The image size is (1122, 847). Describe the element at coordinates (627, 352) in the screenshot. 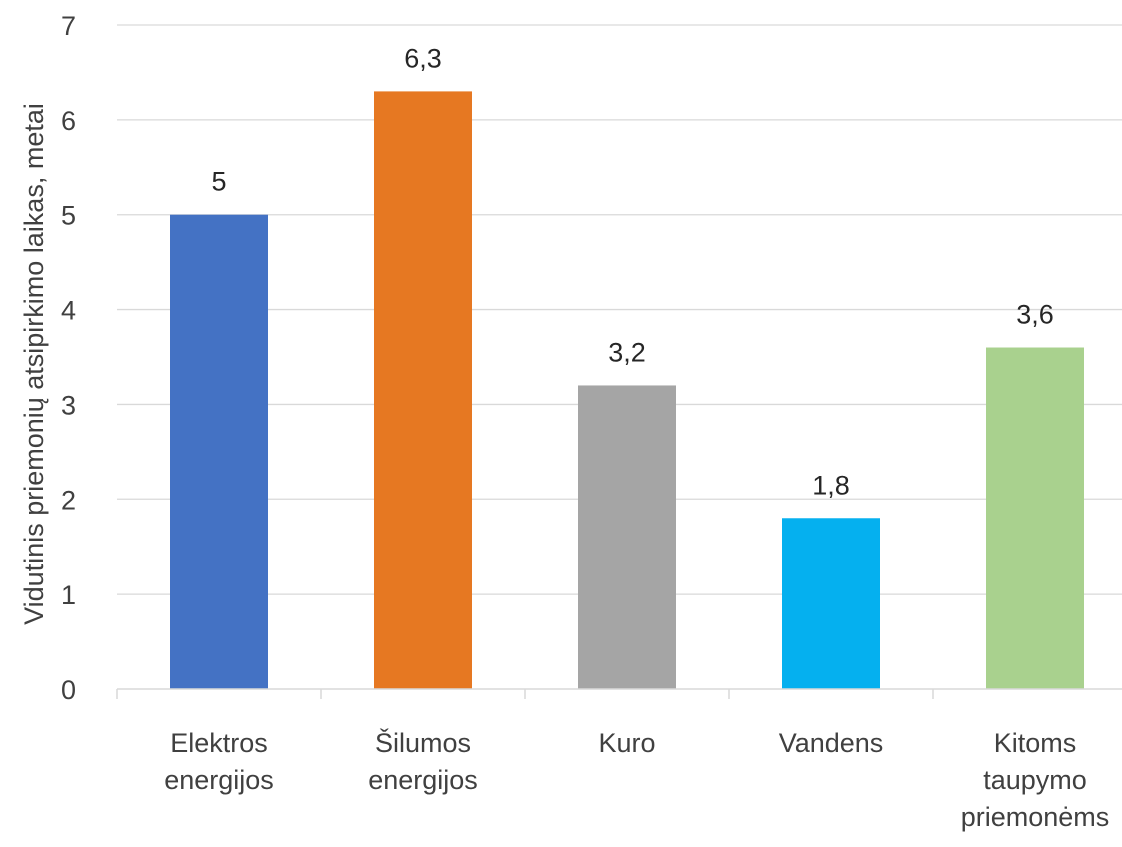

I see `data-label: 3,2` at that location.